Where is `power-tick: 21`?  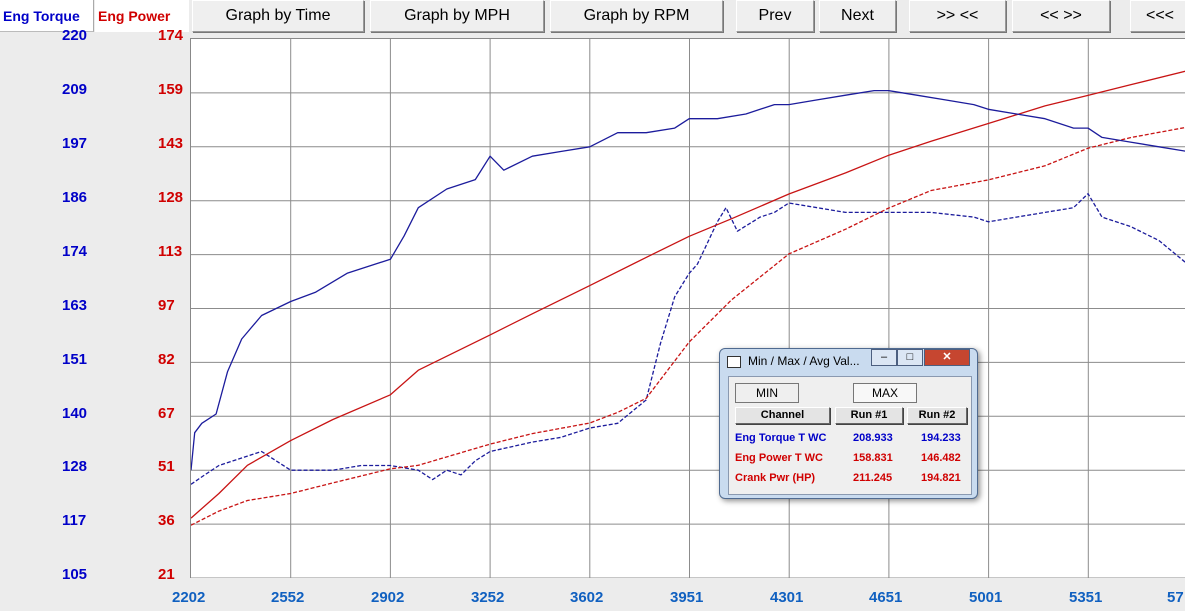
power-tick: 21 is located at coordinates (166, 574).